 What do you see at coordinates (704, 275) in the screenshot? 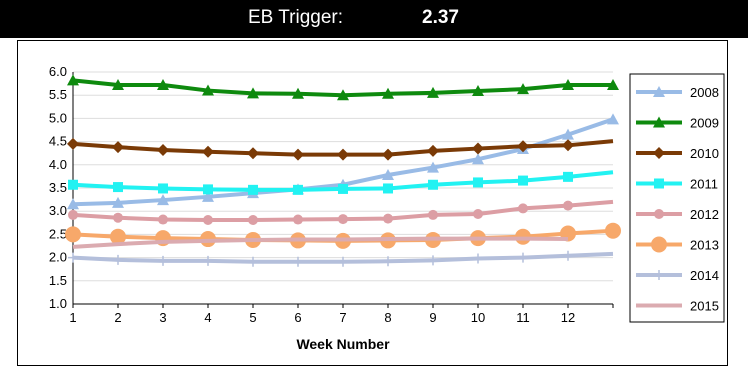
I see `legend-label: 2014` at bounding box center [704, 275].